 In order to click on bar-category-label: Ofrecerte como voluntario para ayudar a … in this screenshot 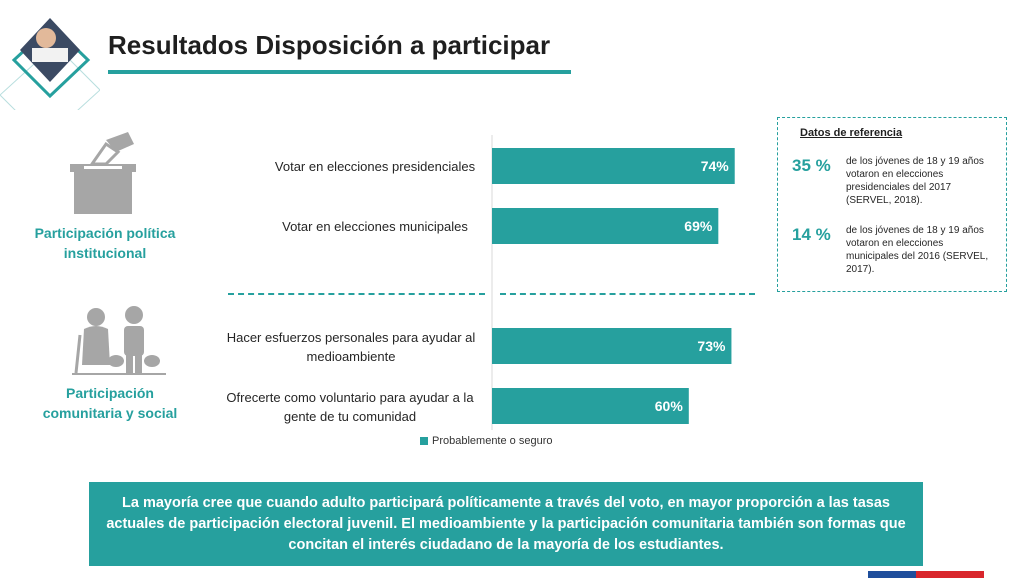, I will do `click(350, 407)`.